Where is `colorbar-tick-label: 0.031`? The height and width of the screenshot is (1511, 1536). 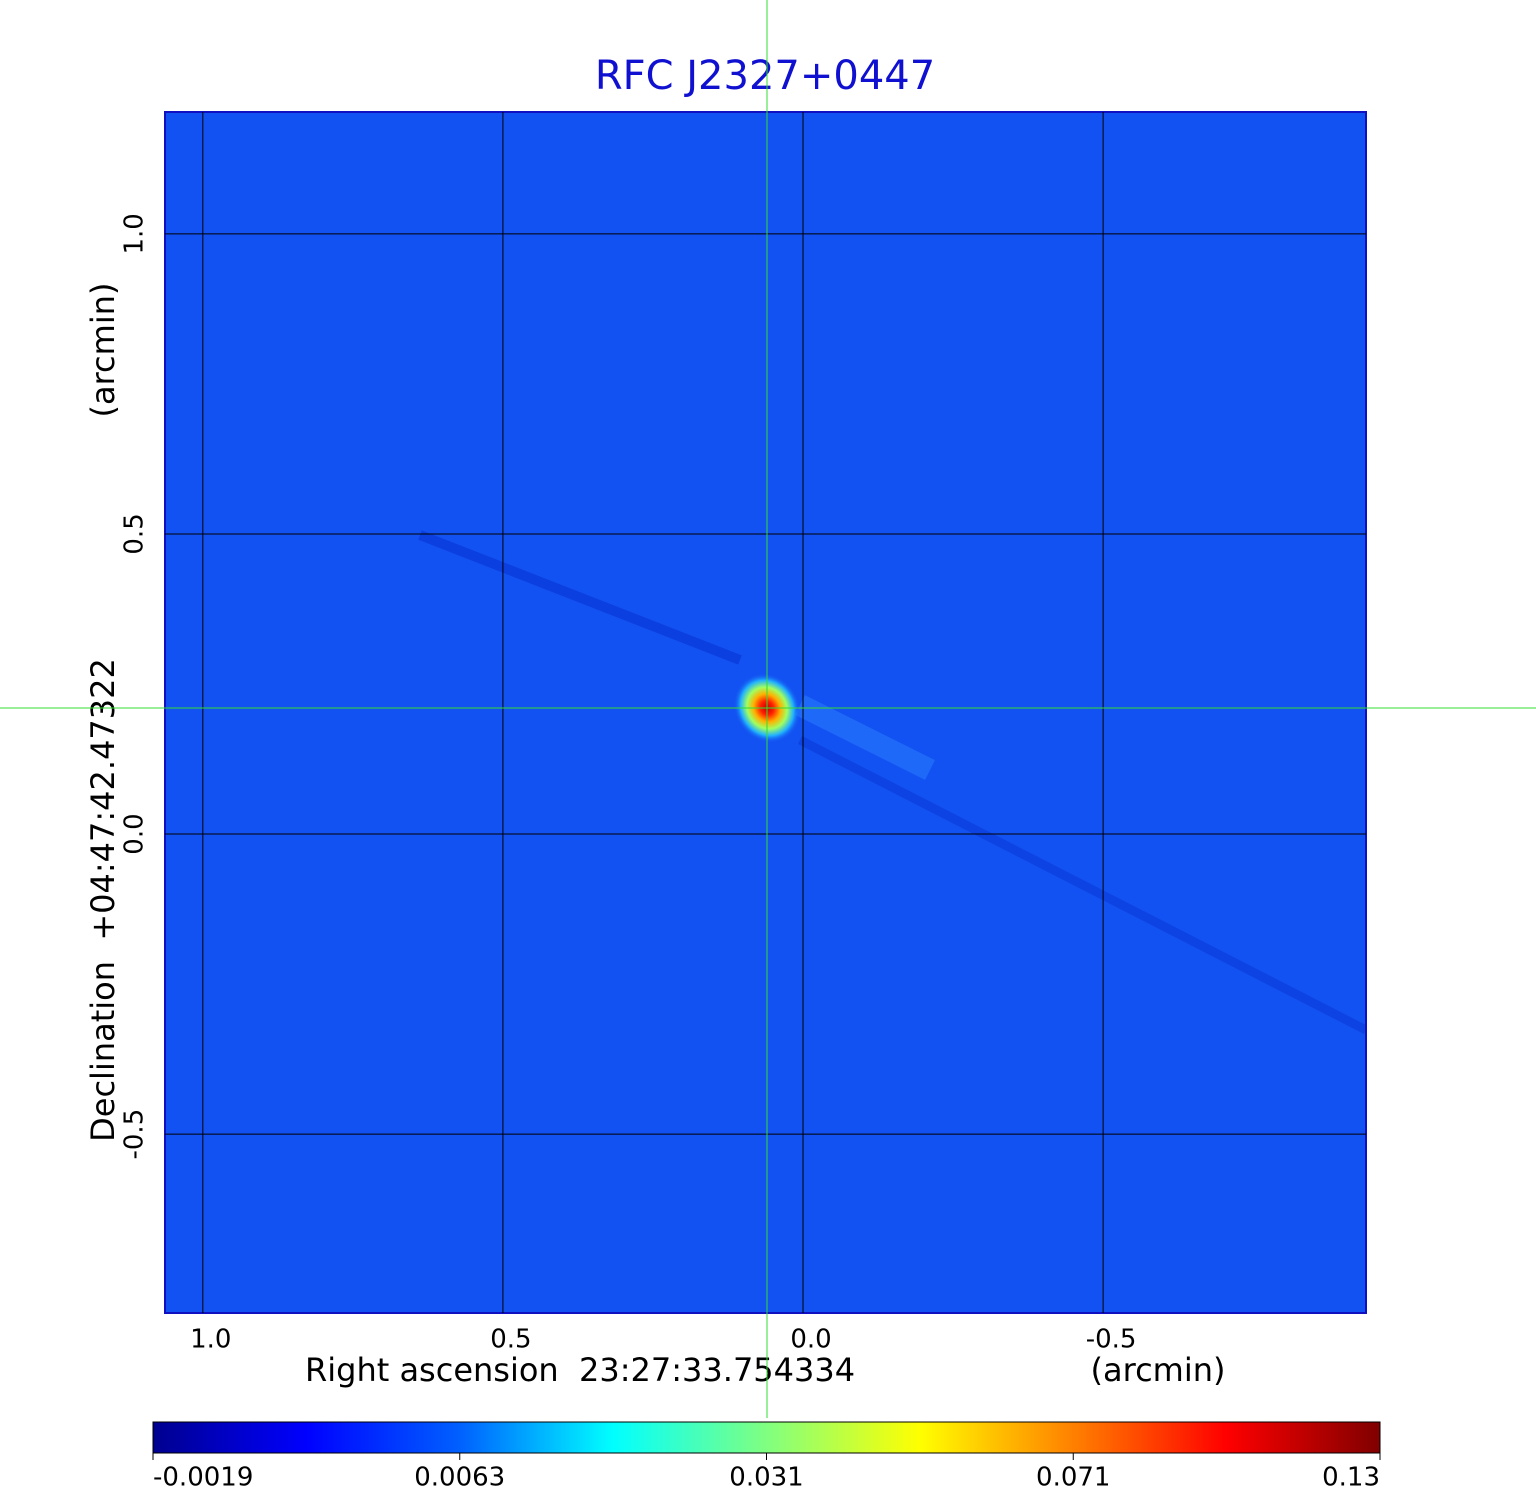
colorbar-tick-label: 0.031 is located at coordinates (766, 1478).